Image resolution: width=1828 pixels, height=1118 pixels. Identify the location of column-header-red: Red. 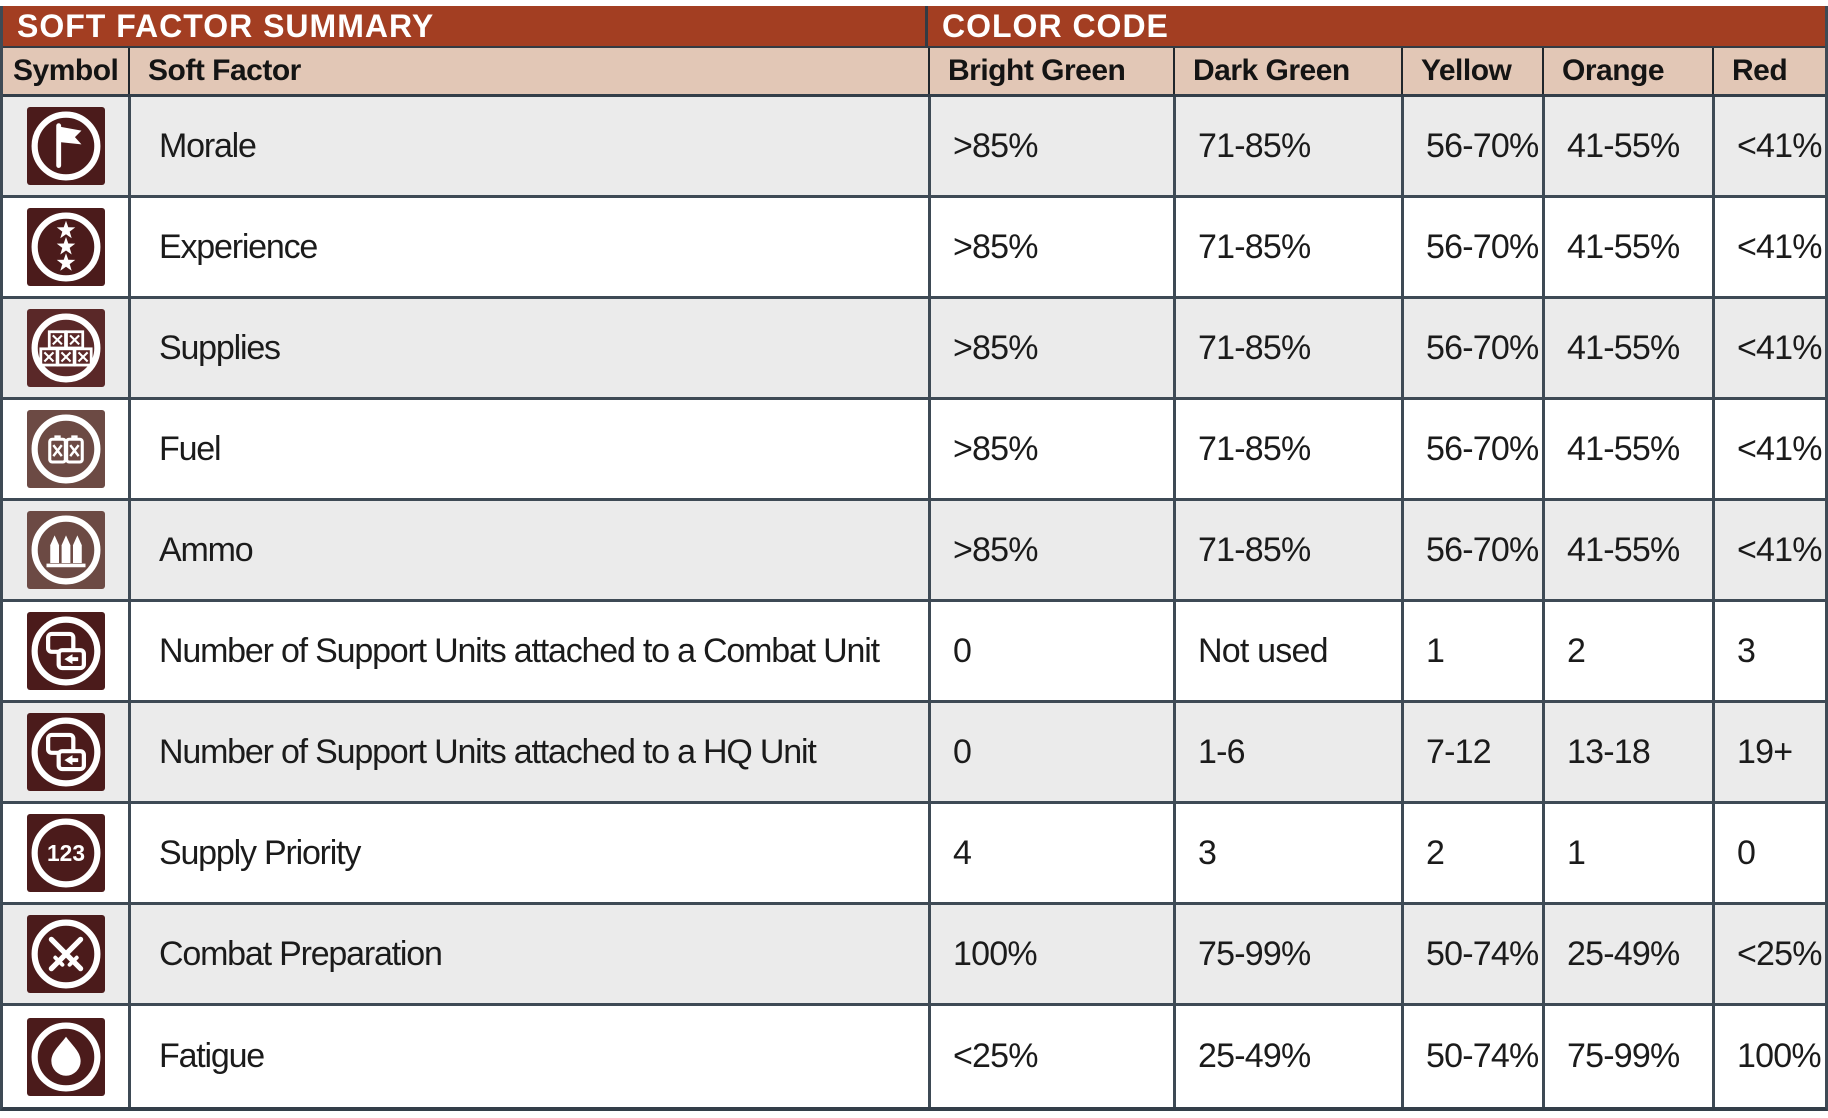
(1768, 71).